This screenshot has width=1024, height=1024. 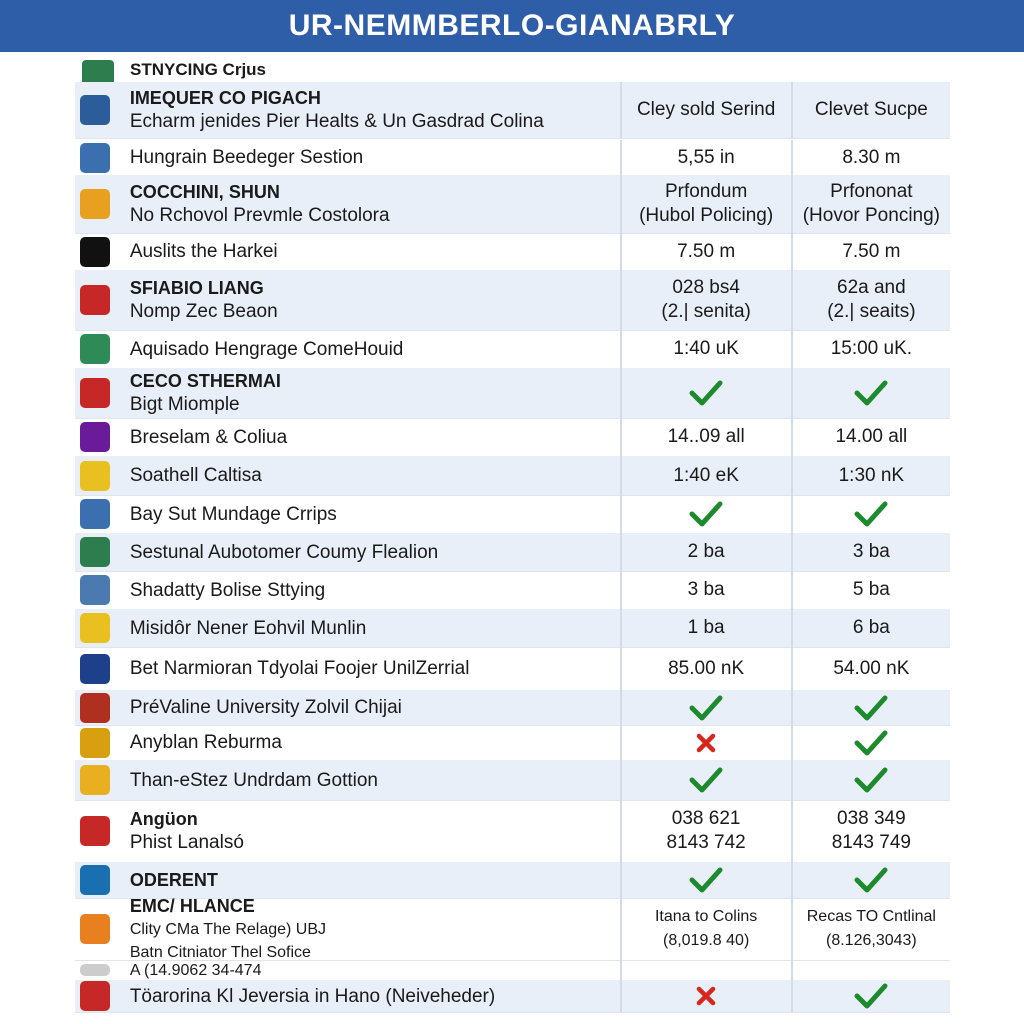 I want to click on name-line: Sestunal Aubotomer Coumy Flealion, so click(x=284, y=552).